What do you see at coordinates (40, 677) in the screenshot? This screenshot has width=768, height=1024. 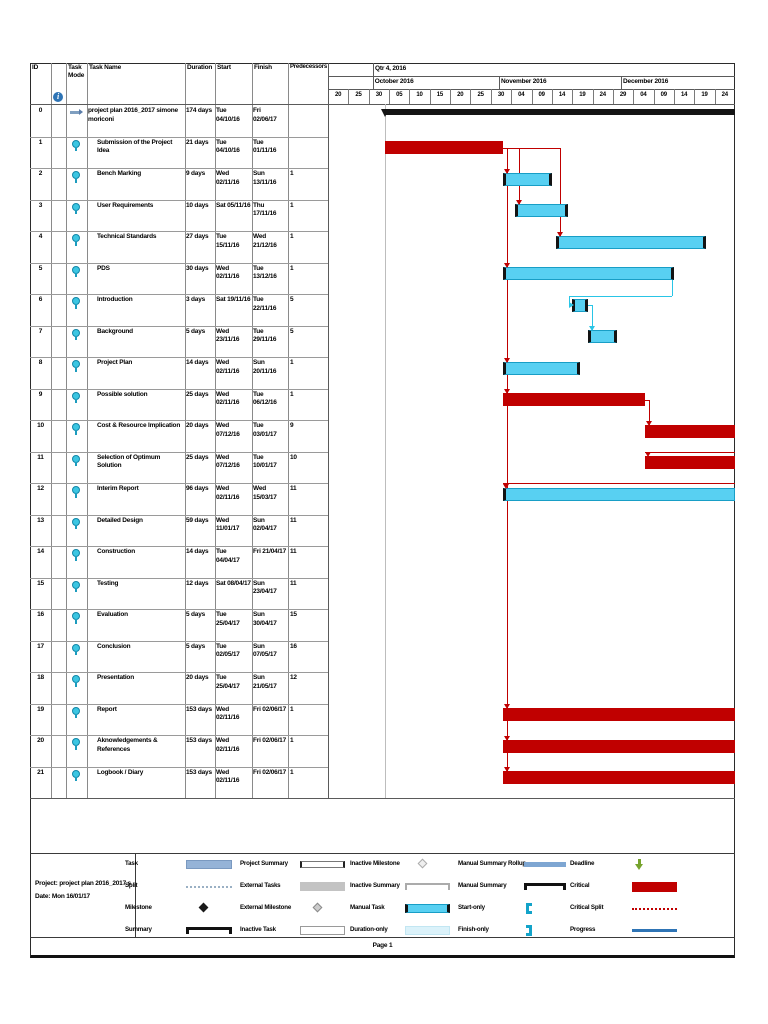 I see `cell-id: 18` at bounding box center [40, 677].